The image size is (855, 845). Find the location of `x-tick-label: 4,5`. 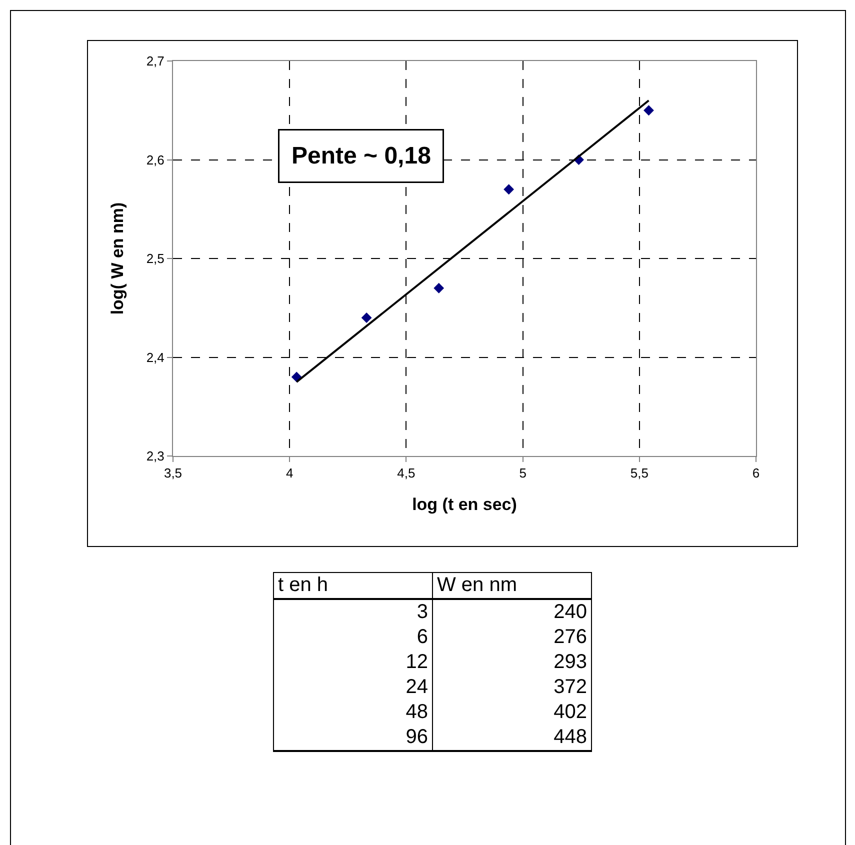

x-tick-label: 4,5 is located at coordinates (406, 473).